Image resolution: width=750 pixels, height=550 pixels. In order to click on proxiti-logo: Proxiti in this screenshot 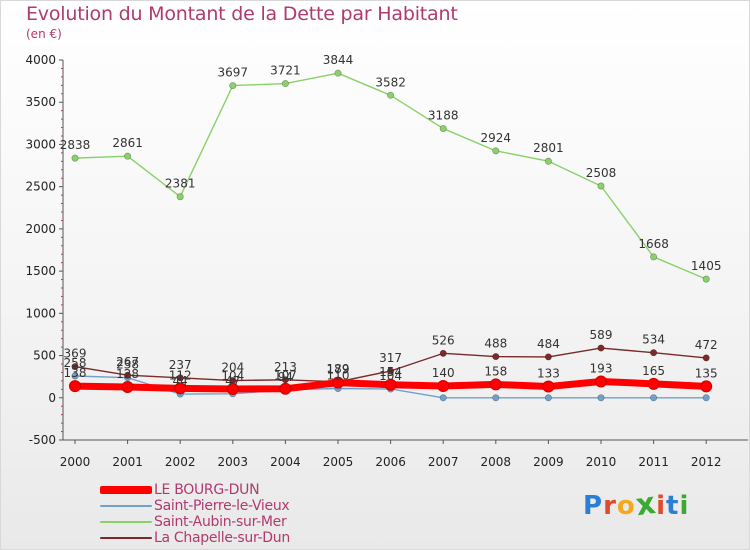, I will do `click(636, 504)`.